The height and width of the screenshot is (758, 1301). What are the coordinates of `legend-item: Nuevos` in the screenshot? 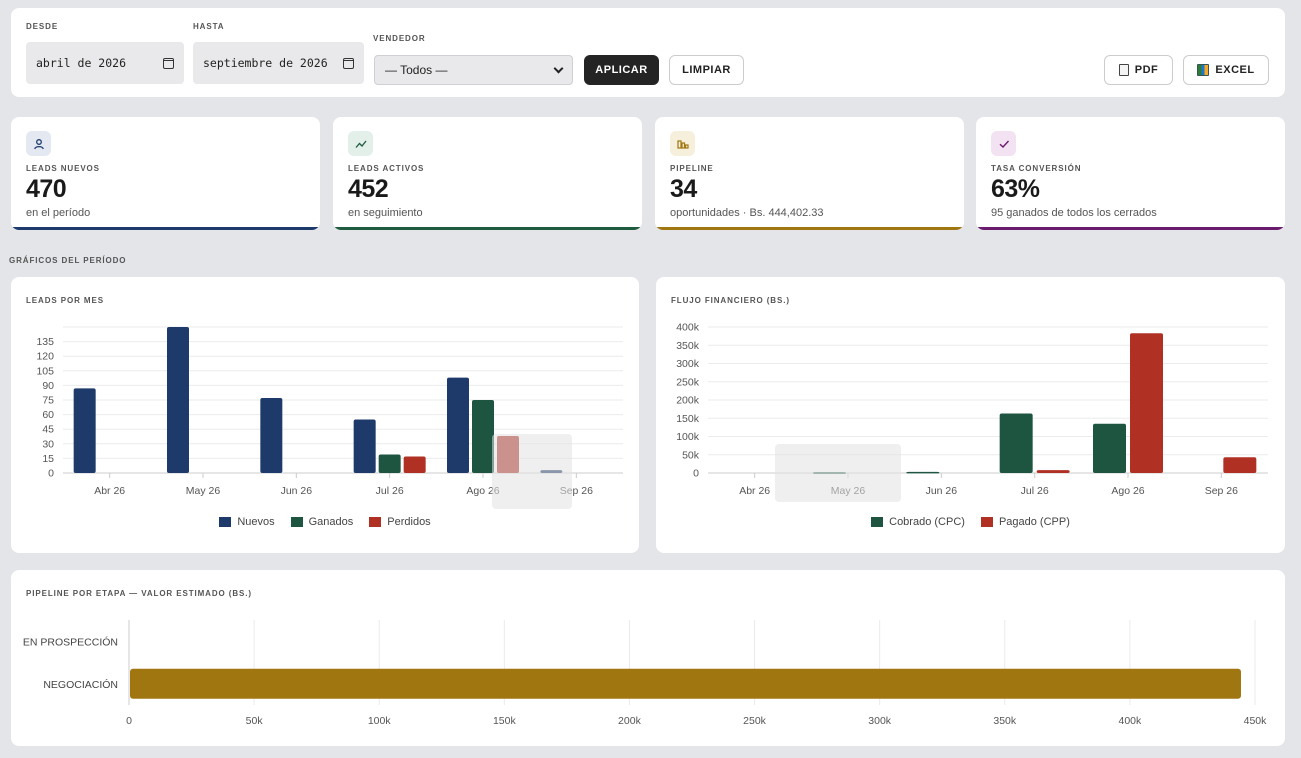 It's located at (247, 522).